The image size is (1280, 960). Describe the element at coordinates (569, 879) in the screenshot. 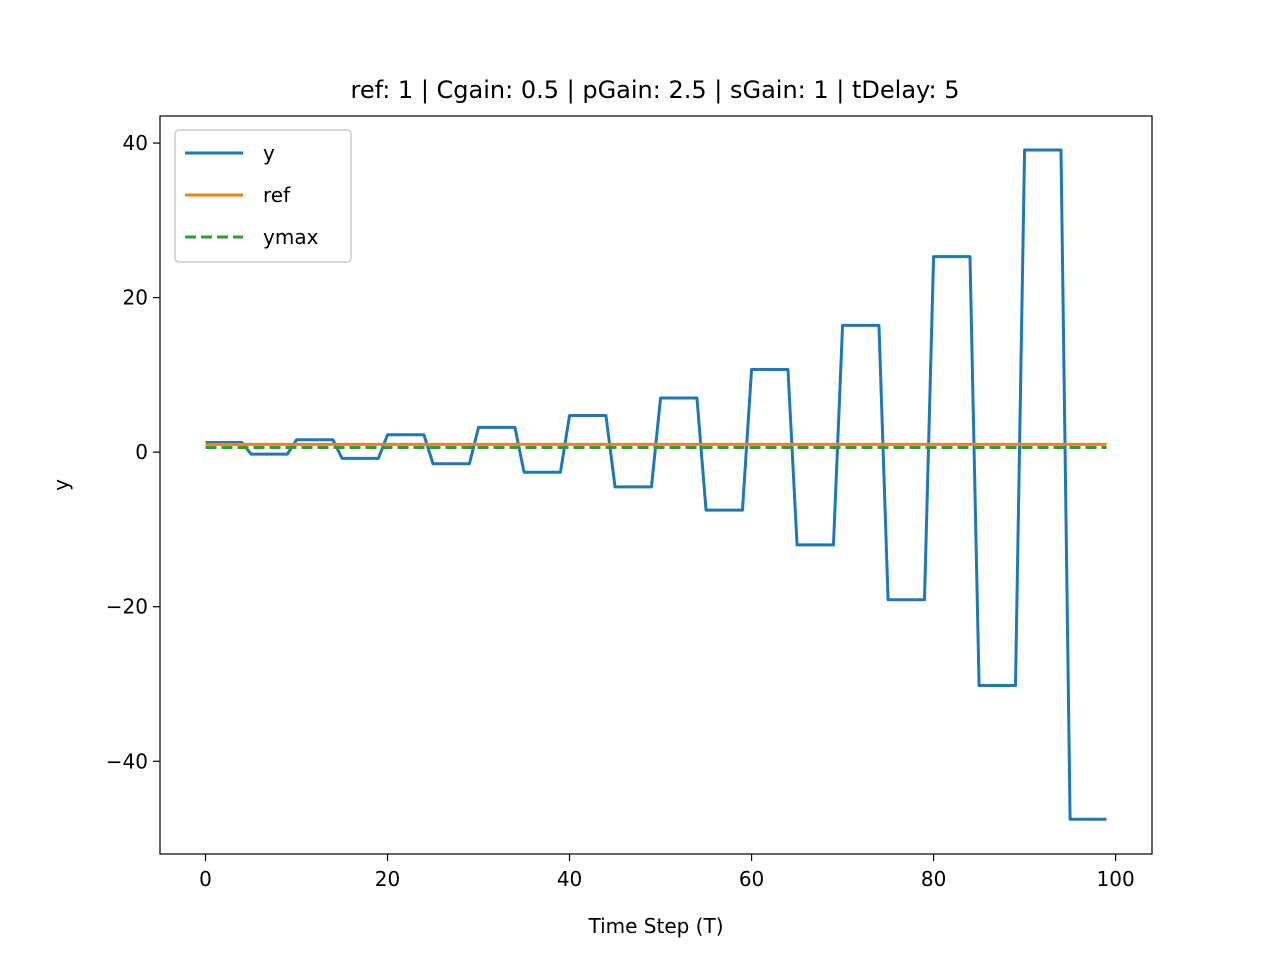

I see `x-tick-label: 40` at that location.